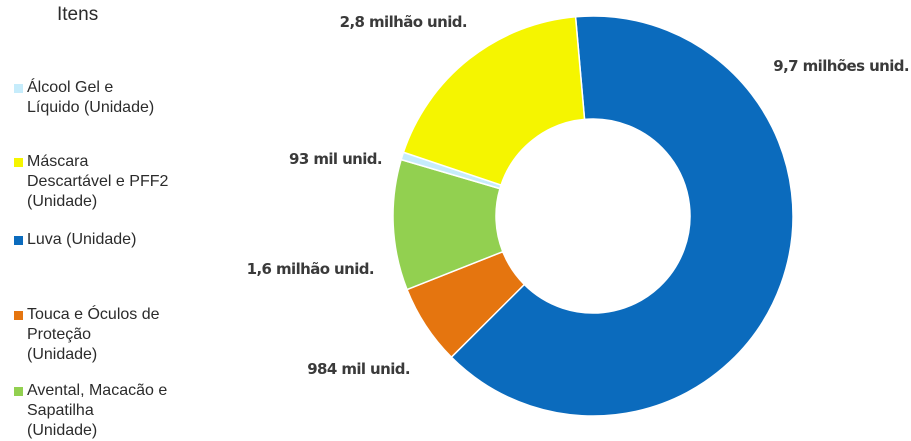  I want to click on legend-item: Máscara Descartável e PFF2 (Unidade), so click(126, 182).